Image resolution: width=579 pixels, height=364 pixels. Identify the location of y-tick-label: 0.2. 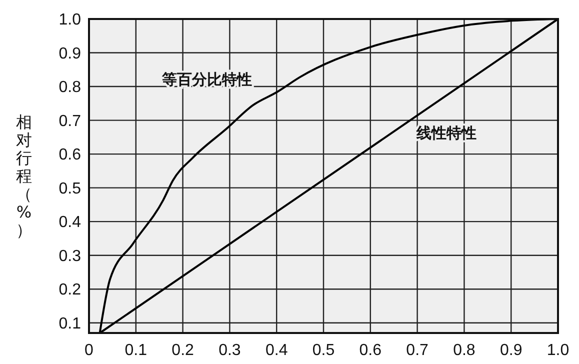
(70, 290).